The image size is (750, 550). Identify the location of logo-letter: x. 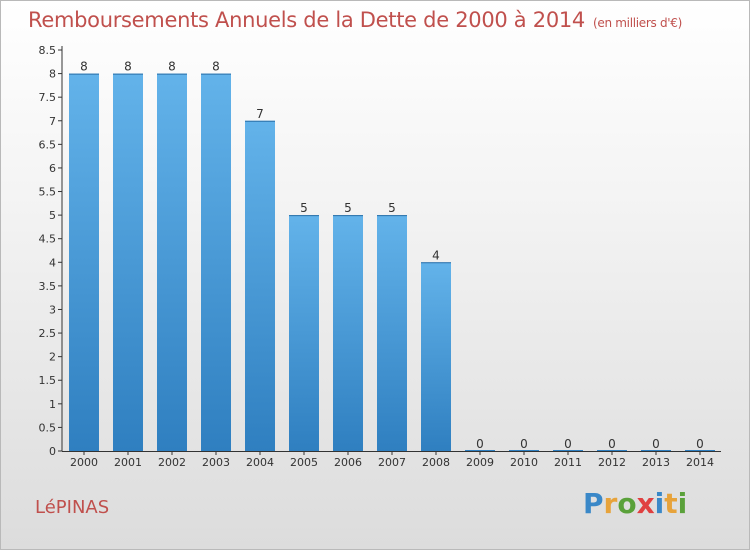
(645, 503).